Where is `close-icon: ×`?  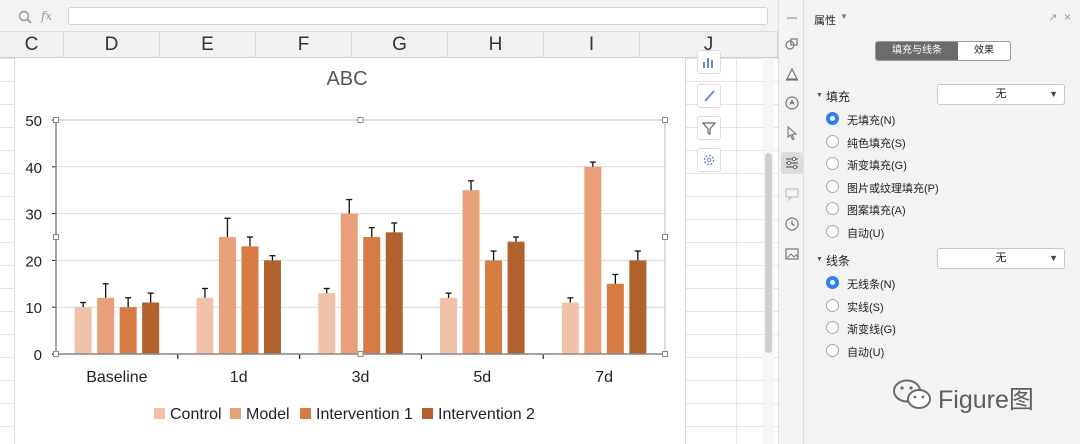 close-icon: × is located at coordinates (1068, 17).